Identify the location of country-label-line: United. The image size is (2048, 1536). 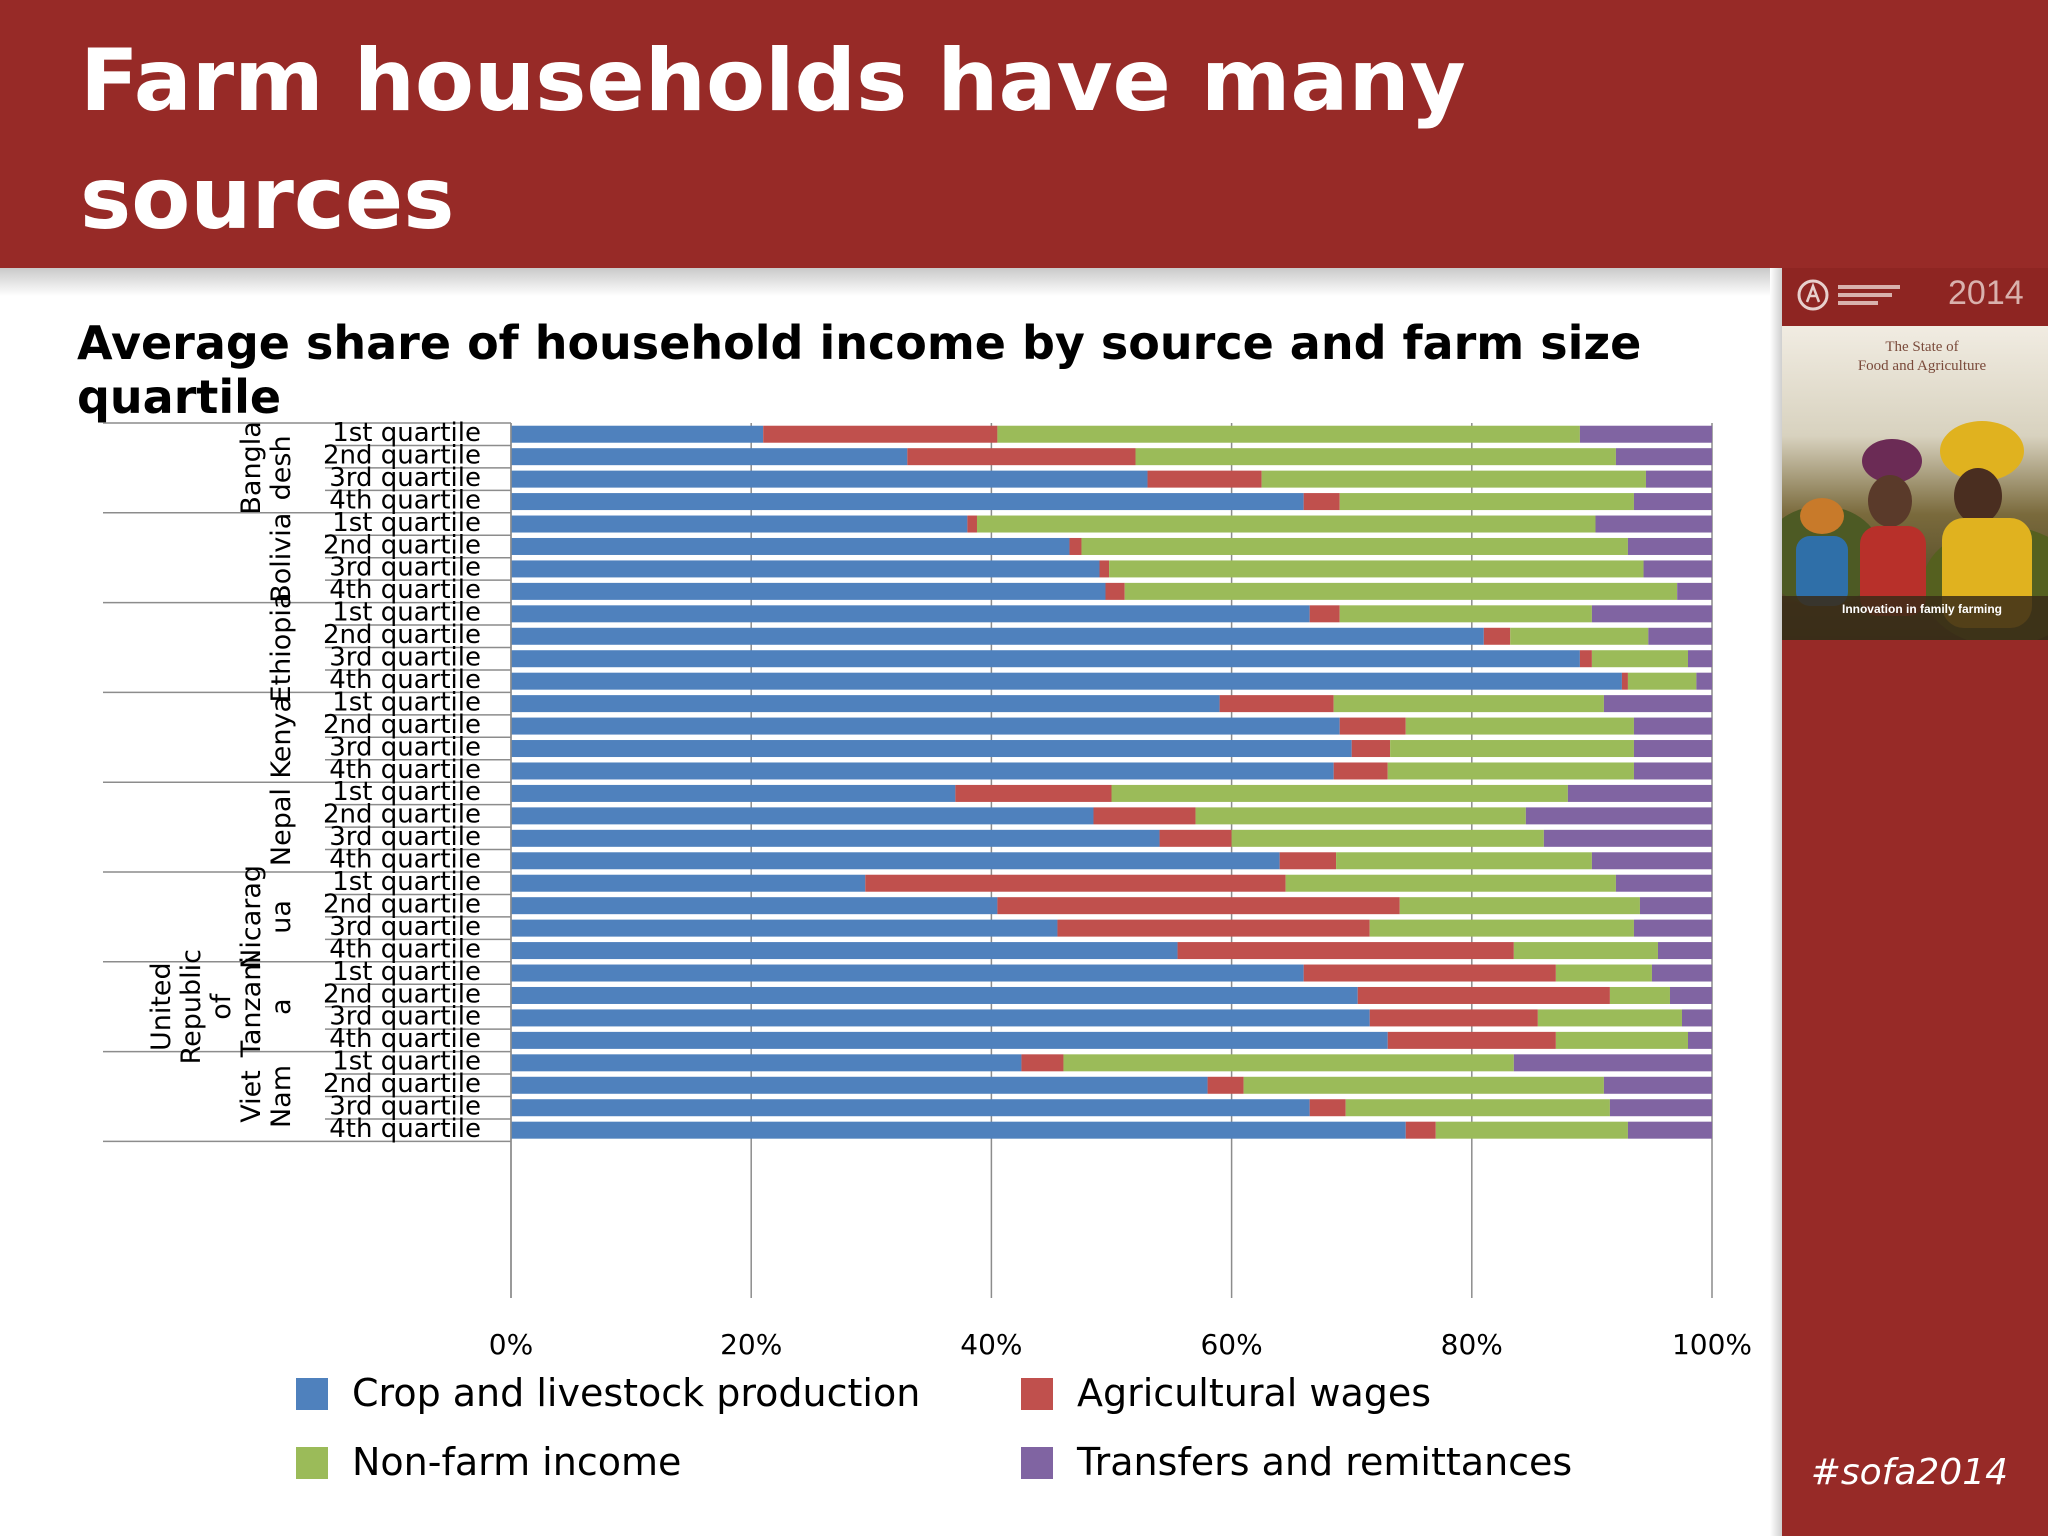
(161, 1006).